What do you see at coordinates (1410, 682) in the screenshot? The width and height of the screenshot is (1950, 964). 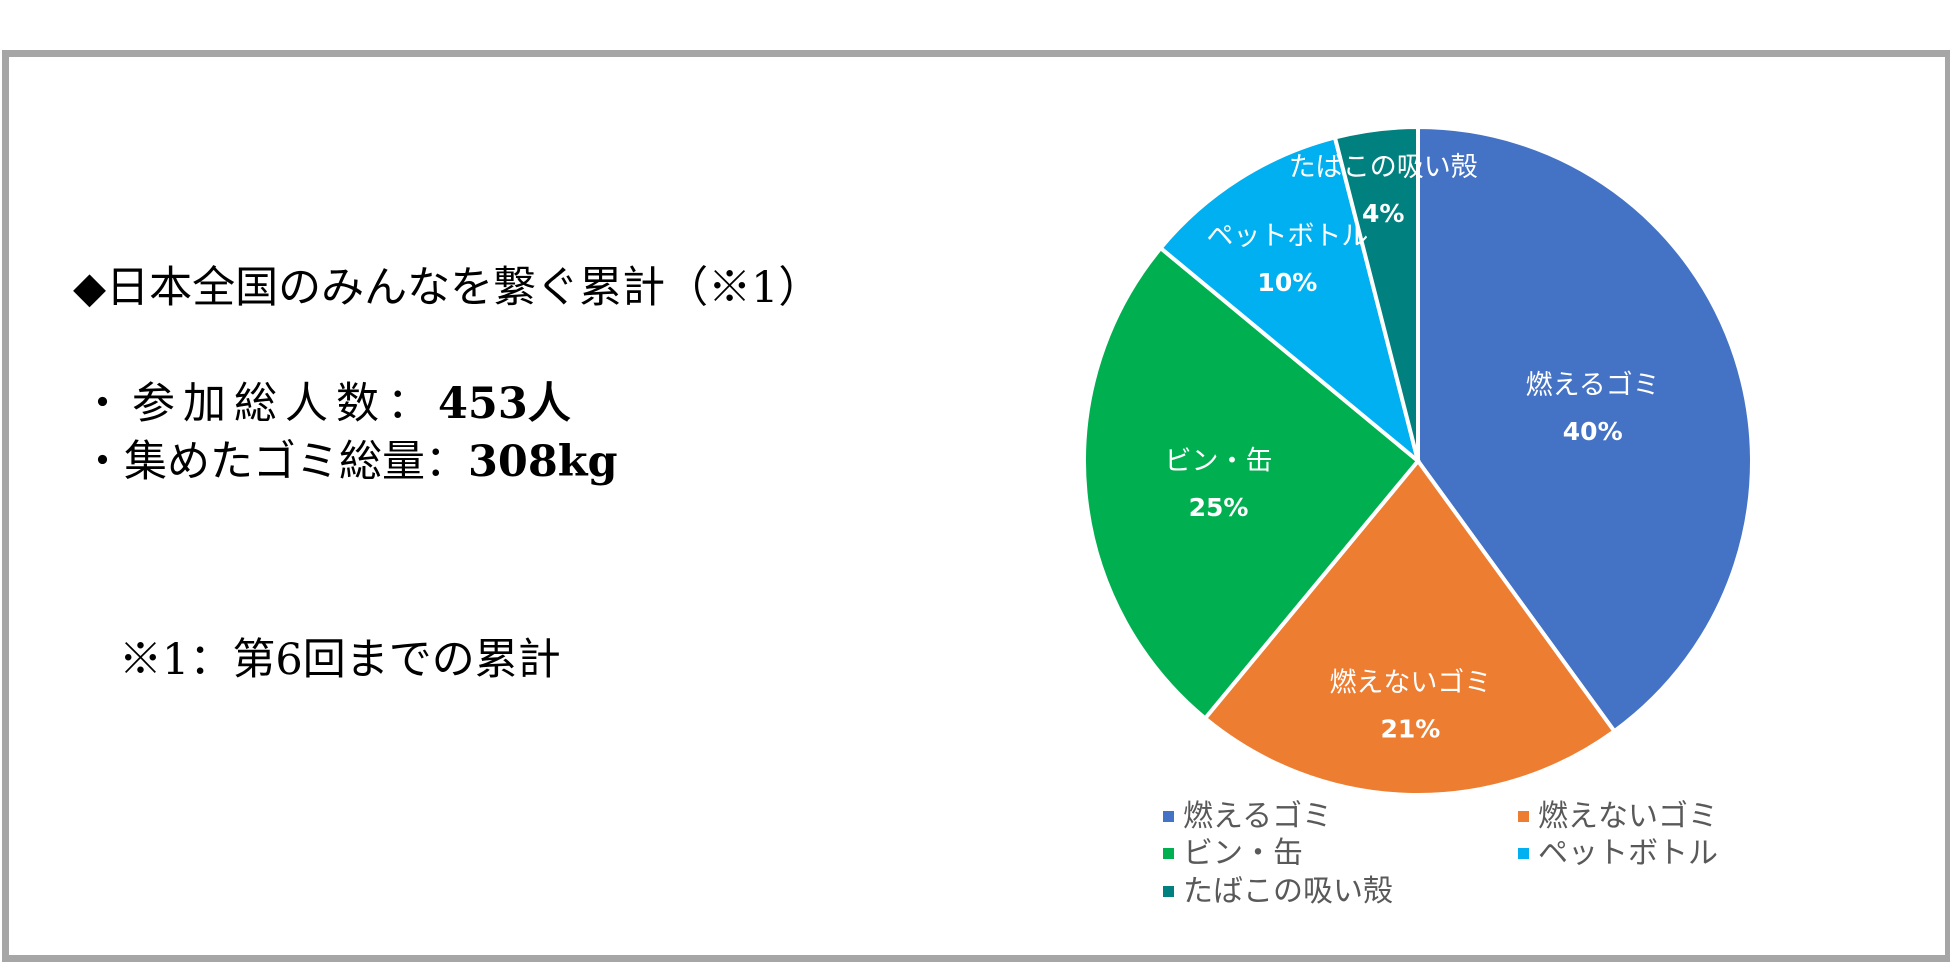 I see `slice-label-1: 燃えないゴミ` at bounding box center [1410, 682].